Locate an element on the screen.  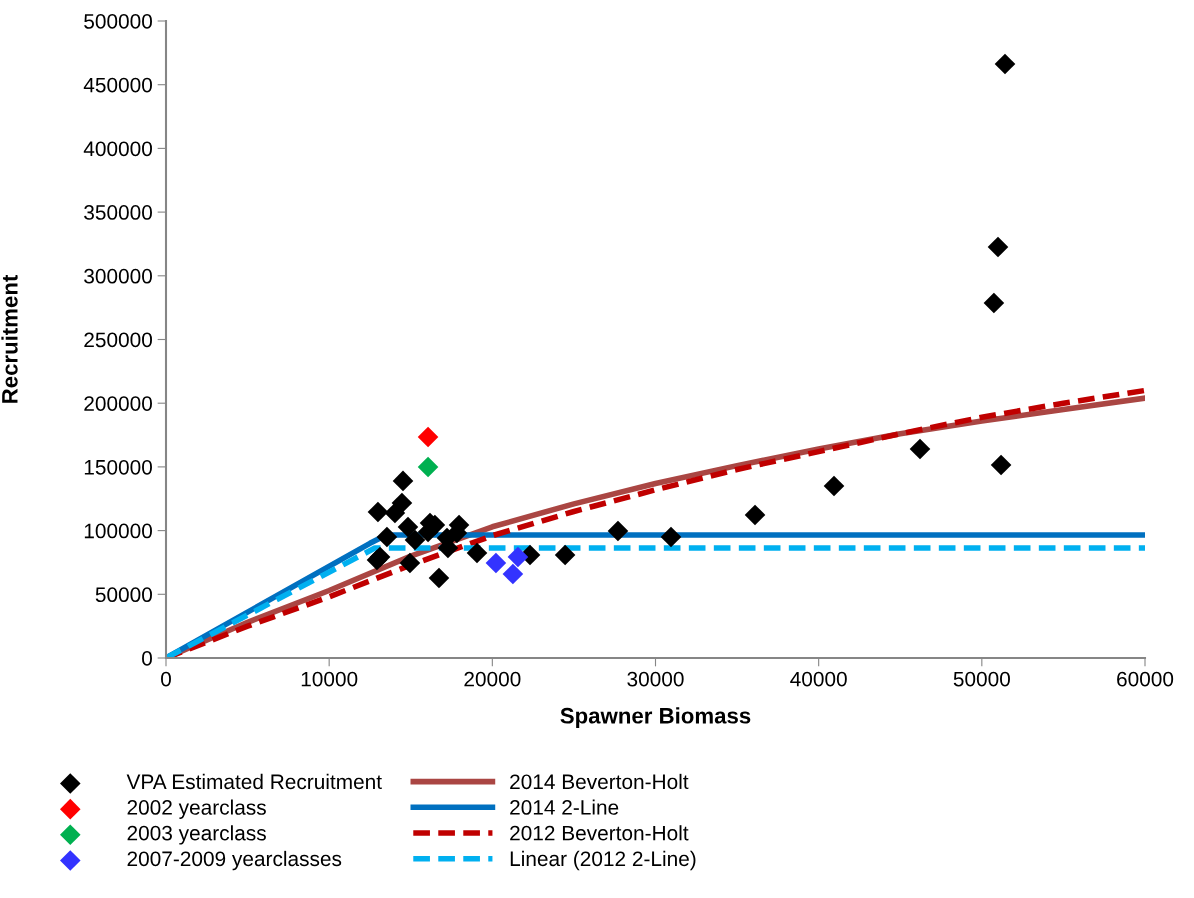
x-tick-label: 50000 is located at coordinates (981, 679).